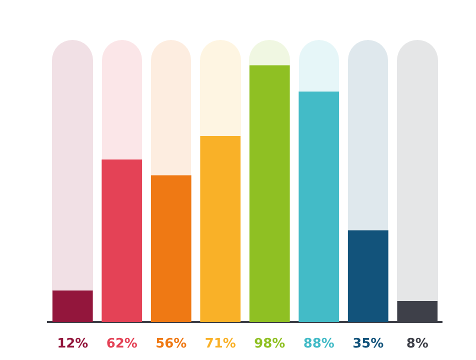 The image size is (476, 360). Describe the element at coordinates (72, 344) in the screenshot. I see `data-label: 12%` at that location.